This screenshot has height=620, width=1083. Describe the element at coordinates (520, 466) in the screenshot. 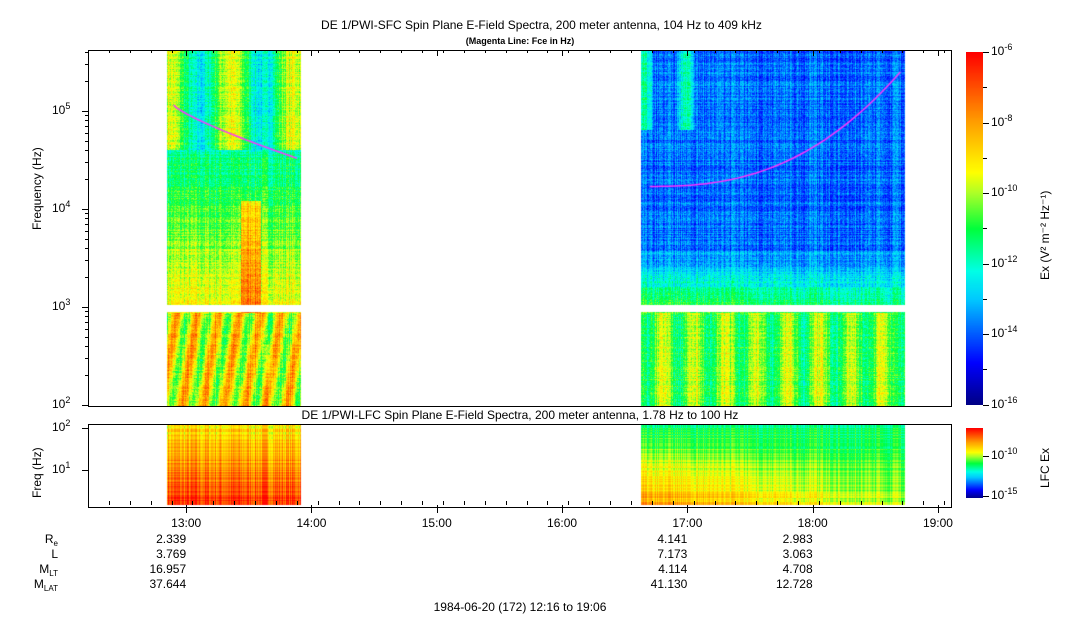

I see `bottom-spectrogram` at that location.